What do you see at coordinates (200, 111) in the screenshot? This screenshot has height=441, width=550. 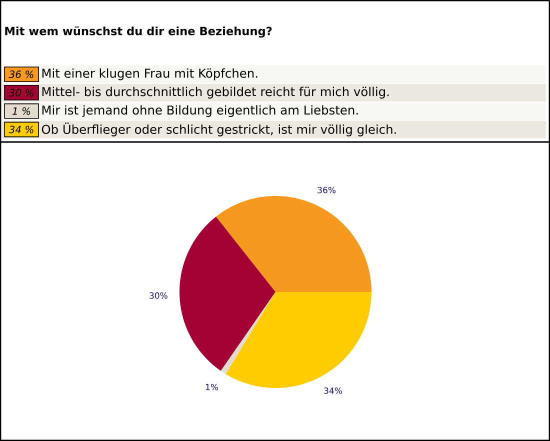 I see `legend-label: Mir ist jemand ohne Bildung eigentlich am Liebsten.` at bounding box center [200, 111].